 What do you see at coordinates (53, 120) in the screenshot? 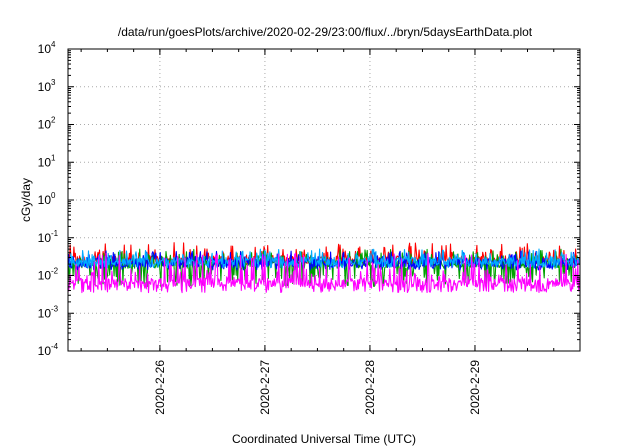
I see `y-tick-exponent: 2` at bounding box center [53, 120].